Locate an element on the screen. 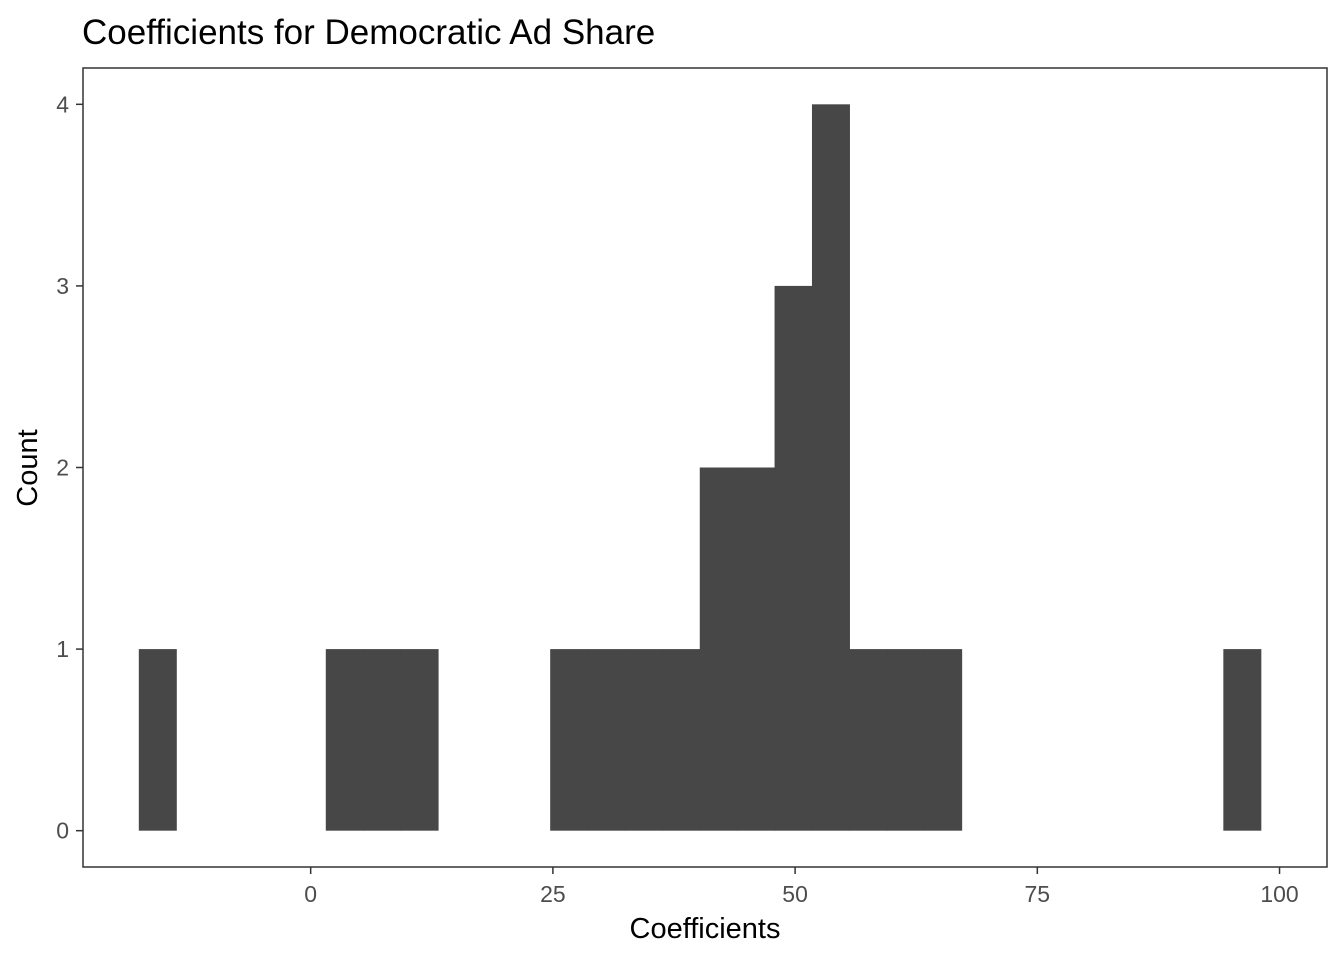 The image size is (1344, 960). x-axis: 0 25 50 75 100 is located at coordinates (801, 887).